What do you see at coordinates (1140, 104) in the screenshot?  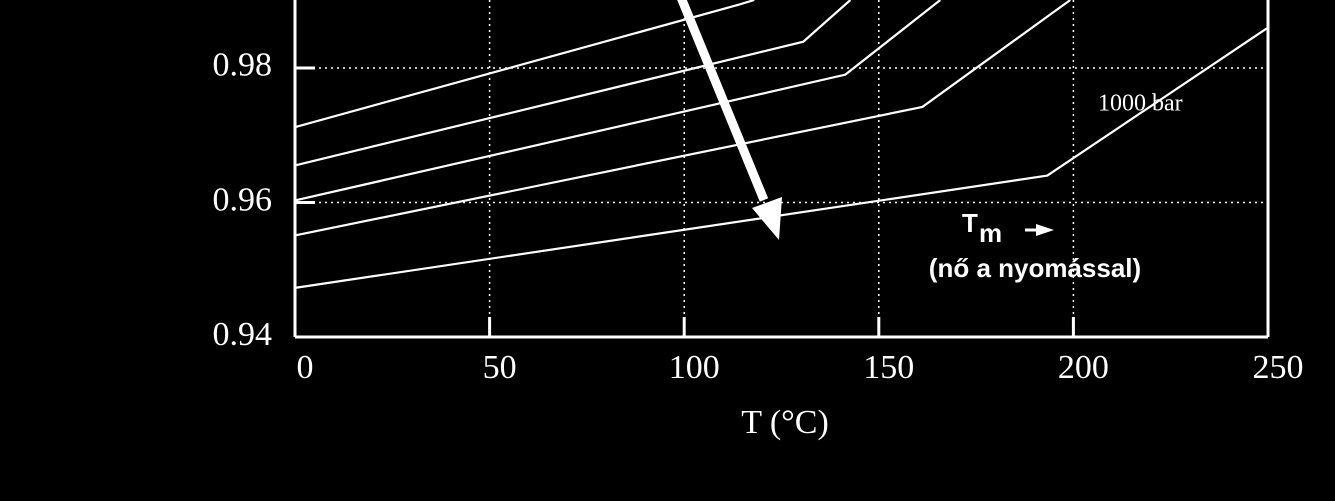 I see `annotation: 1000 bar` at bounding box center [1140, 104].